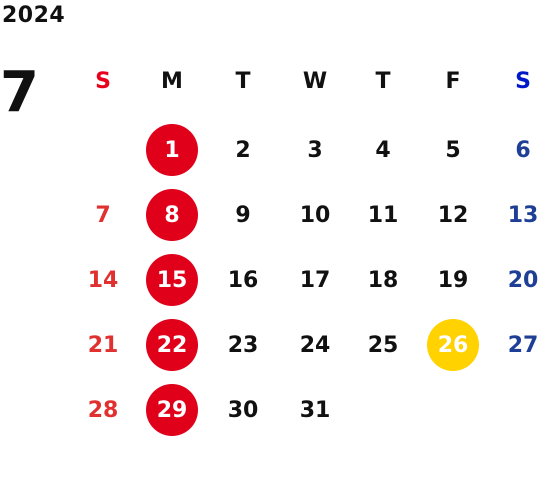 Image resolution: width=548 pixels, height=503 pixels. I want to click on day-number: 17, so click(315, 280).